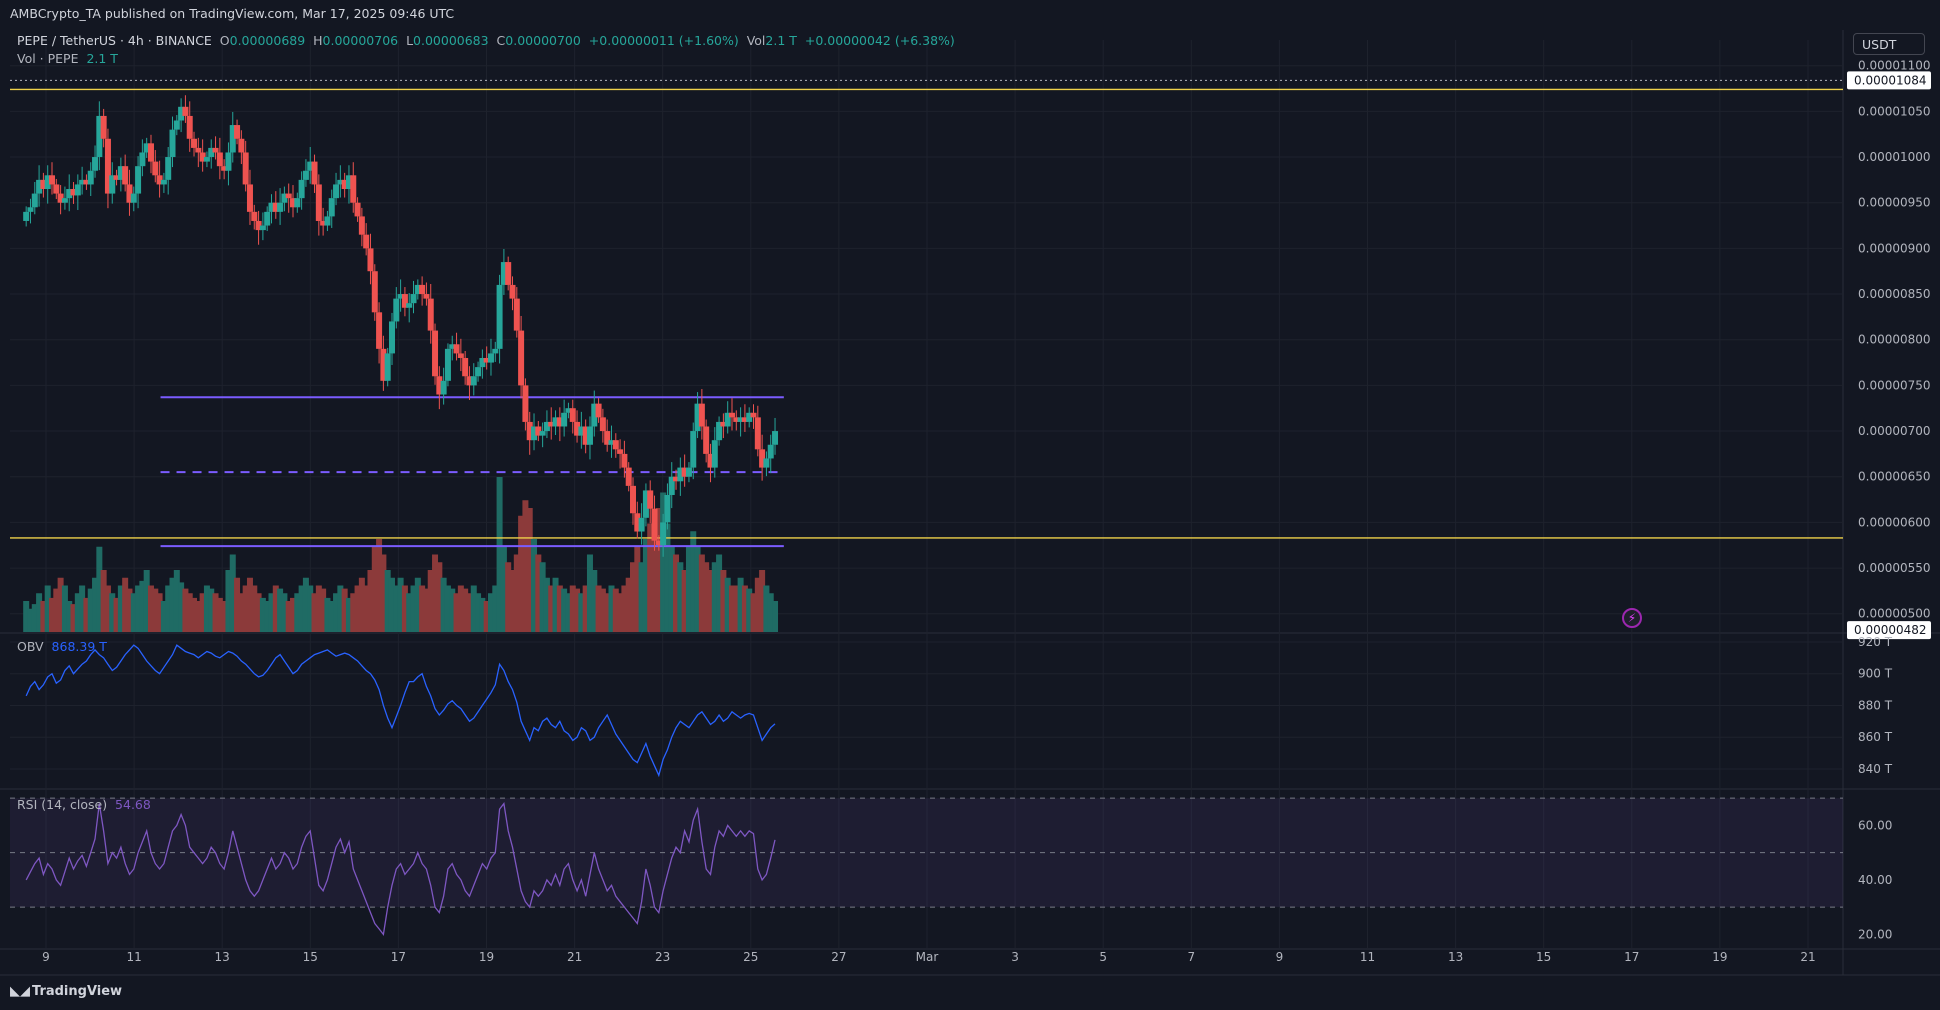 The image size is (1940, 1010). What do you see at coordinates (1280, 957) in the screenshot?
I see `x-tick-label: 9` at bounding box center [1280, 957].